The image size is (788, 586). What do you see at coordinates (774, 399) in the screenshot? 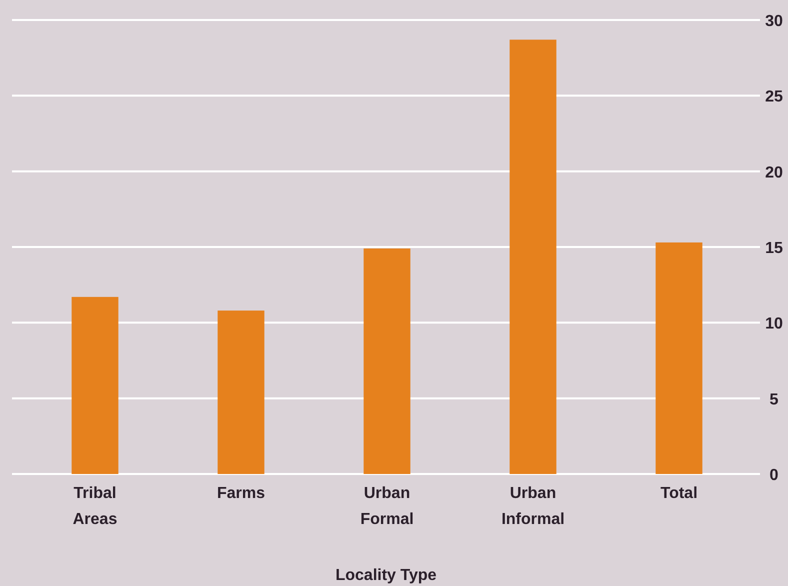
I see `y-tick-label: 5` at bounding box center [774, 399].